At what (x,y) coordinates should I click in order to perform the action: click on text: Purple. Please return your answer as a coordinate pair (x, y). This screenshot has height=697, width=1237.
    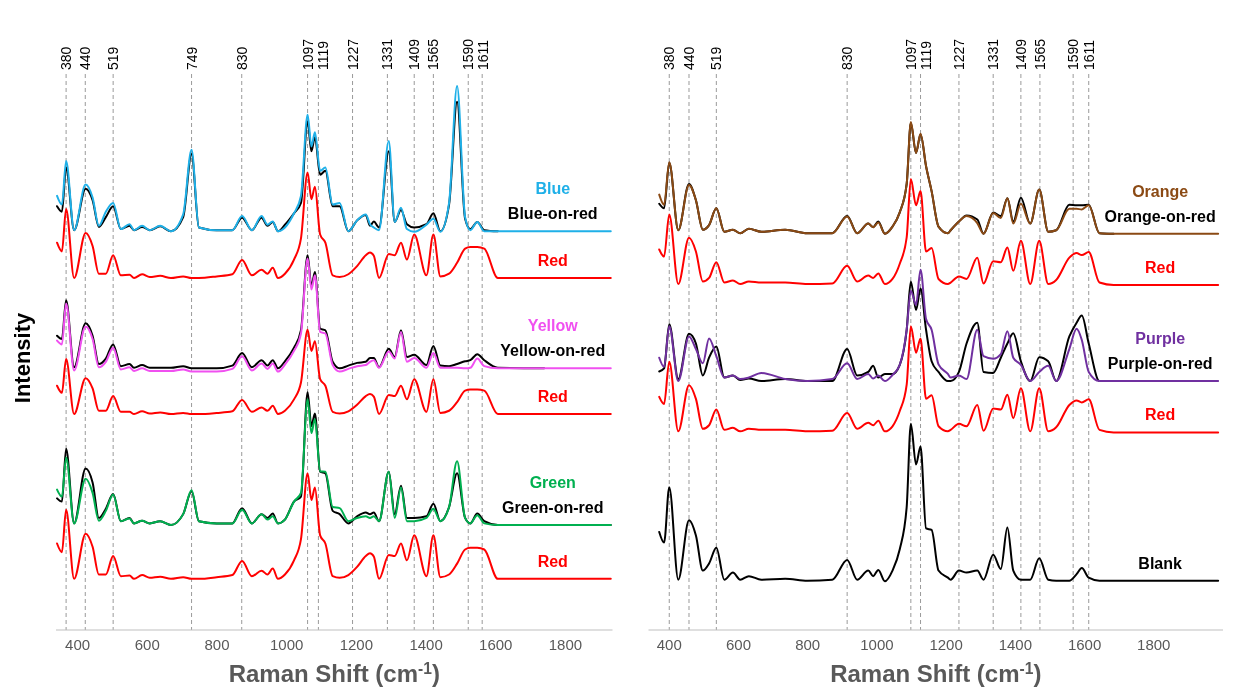
    Looking at the image, I should click on (1160, 339).